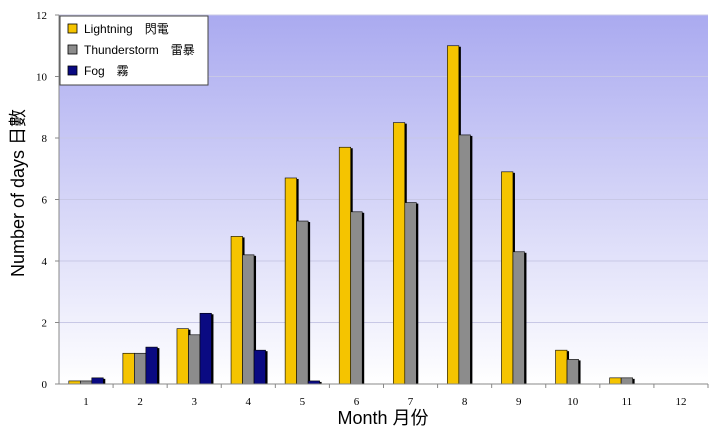 Image resolution: width=717 pixels, height=439 pixels. What do you see at coordinates (45, 201) in the screenshot?
I see `y-tick-label: 6` at bounding box center [45, 201].